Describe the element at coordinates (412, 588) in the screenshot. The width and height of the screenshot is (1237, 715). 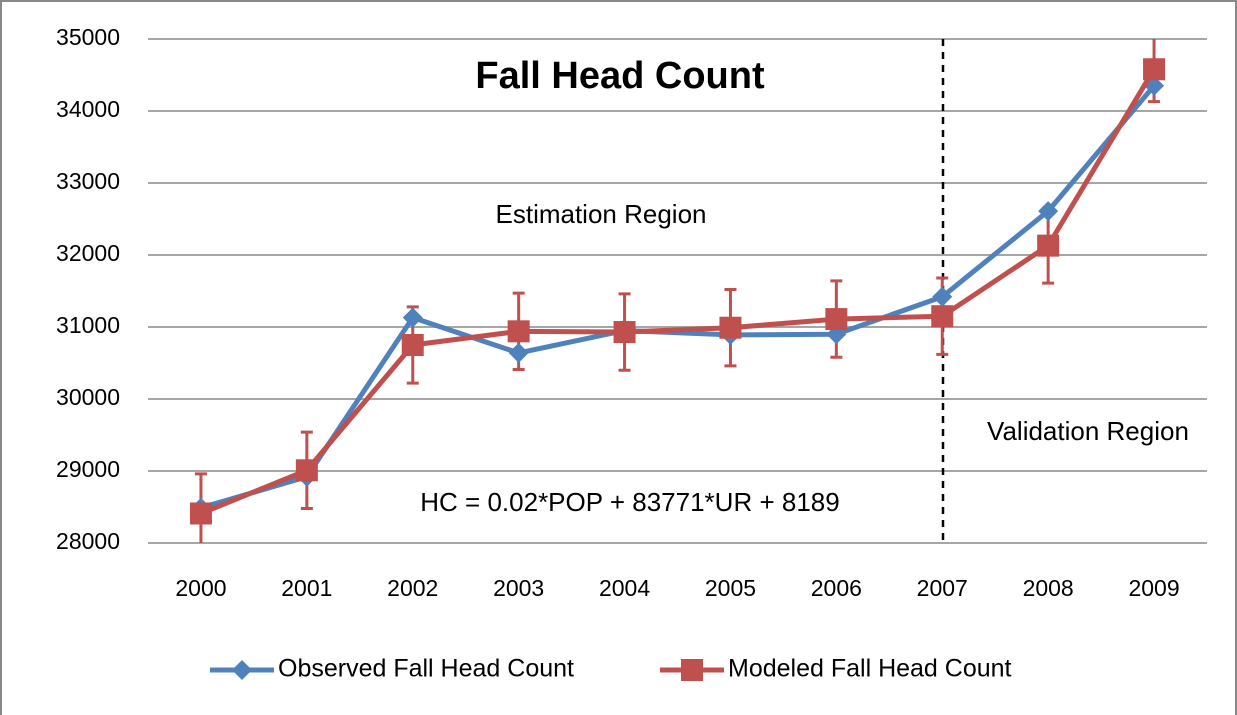
I see `x-tick-label: 2002` at that location.